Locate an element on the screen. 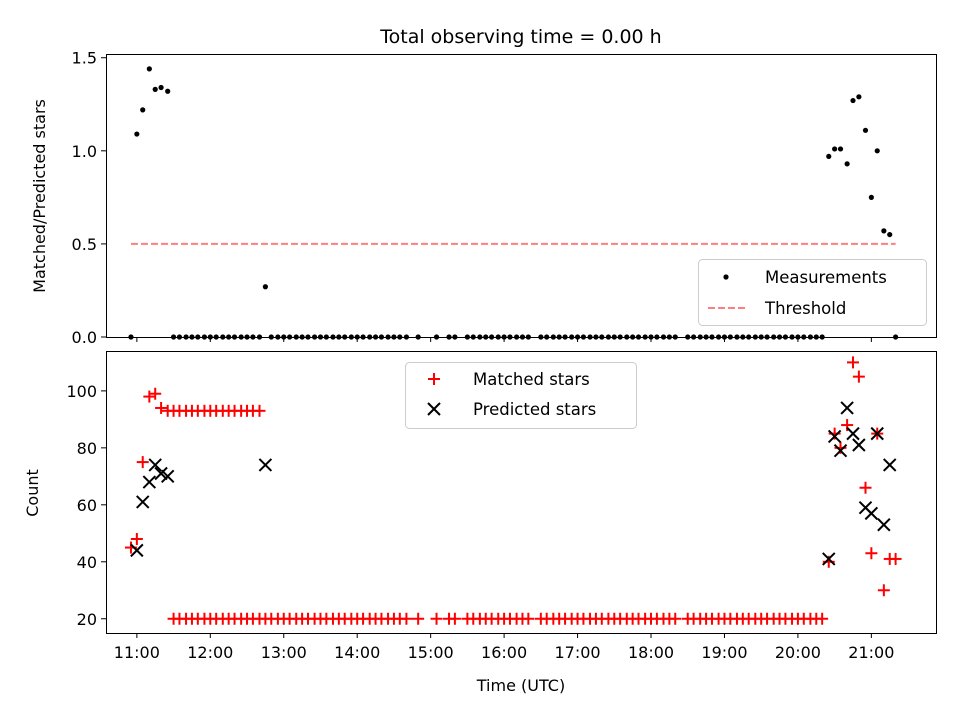 The width and height of the screenshot is (960, 720). top-y-tick-label: 1.5 is located at coordinates (84, 58).